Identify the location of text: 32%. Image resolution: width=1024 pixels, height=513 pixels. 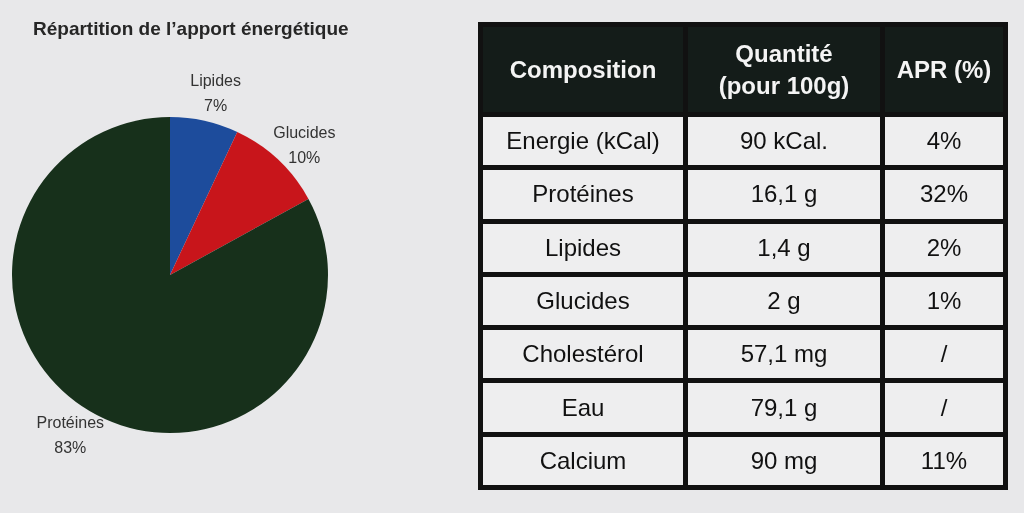
(944, 194).